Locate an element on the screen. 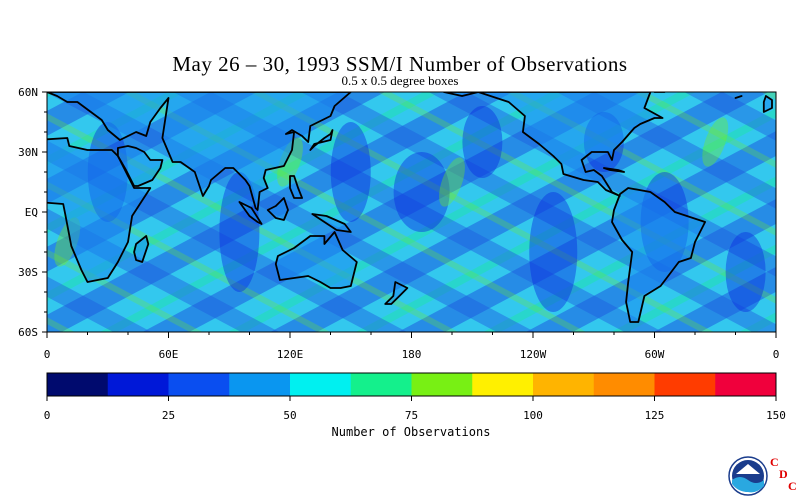  colorbar-title: Number of Observations is located at coordinates (411, 432).